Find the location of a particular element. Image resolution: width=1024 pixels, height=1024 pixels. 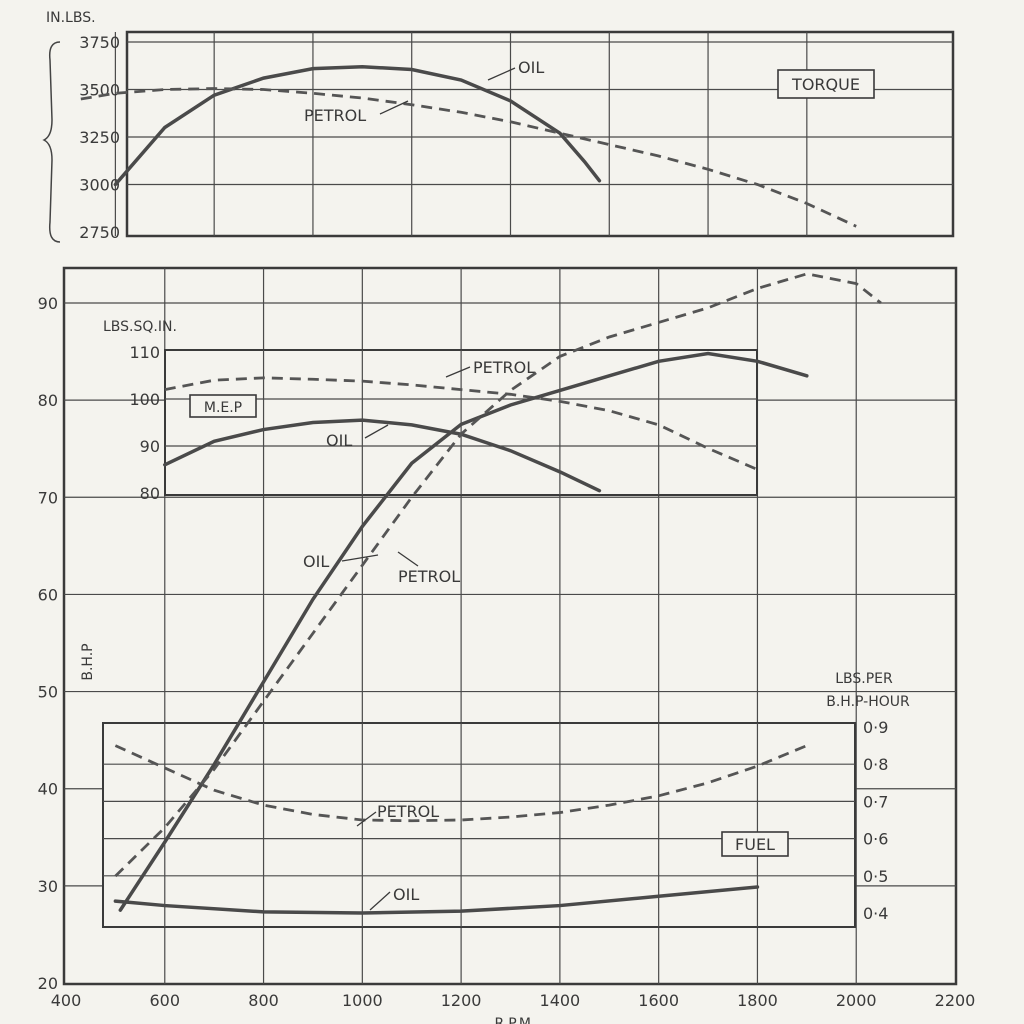

fuel-petrol-label: PETROL is located at coordinates (408, 811).